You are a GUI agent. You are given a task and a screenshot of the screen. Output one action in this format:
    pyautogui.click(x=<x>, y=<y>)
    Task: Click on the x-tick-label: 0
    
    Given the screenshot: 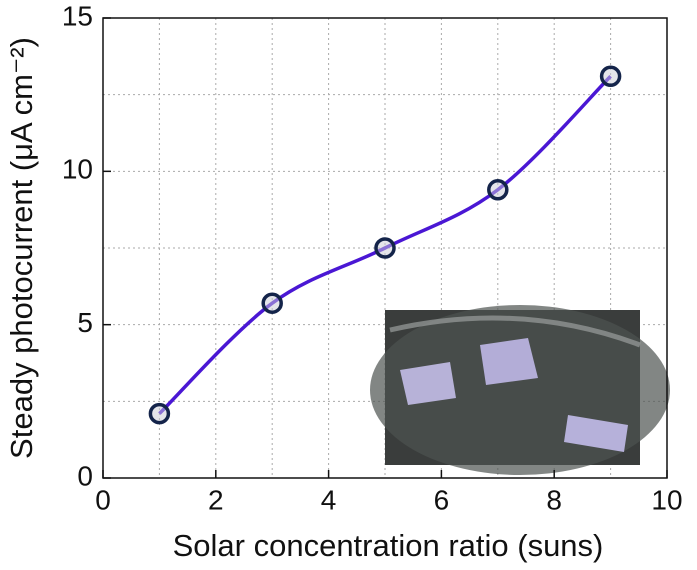 What is the action you would take?
    pyautogui.click(x=103, y=499)
    